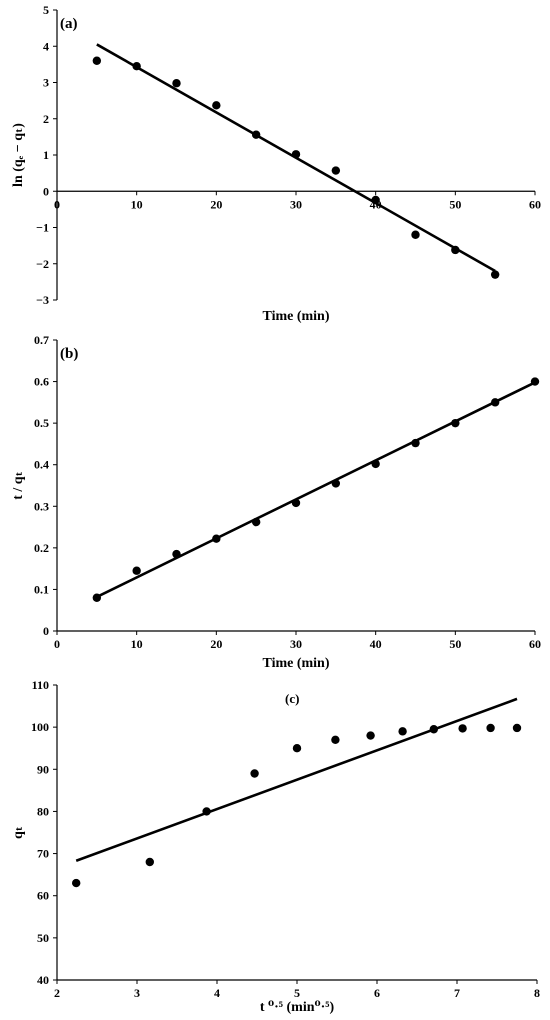  Describe the element at coordinates (41, 506) in the screenshot. I see `y-tick-label: 0.3` at that location.